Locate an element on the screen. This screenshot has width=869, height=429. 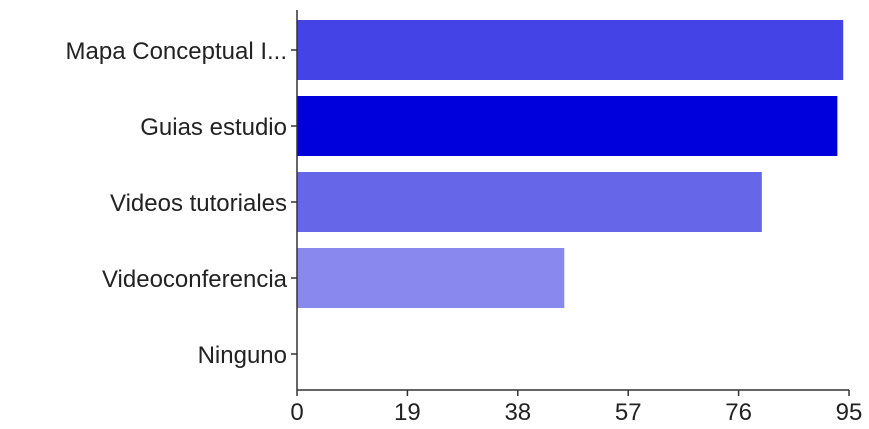
x-tick-label-5: 95 is located at coordinates (849, 412).